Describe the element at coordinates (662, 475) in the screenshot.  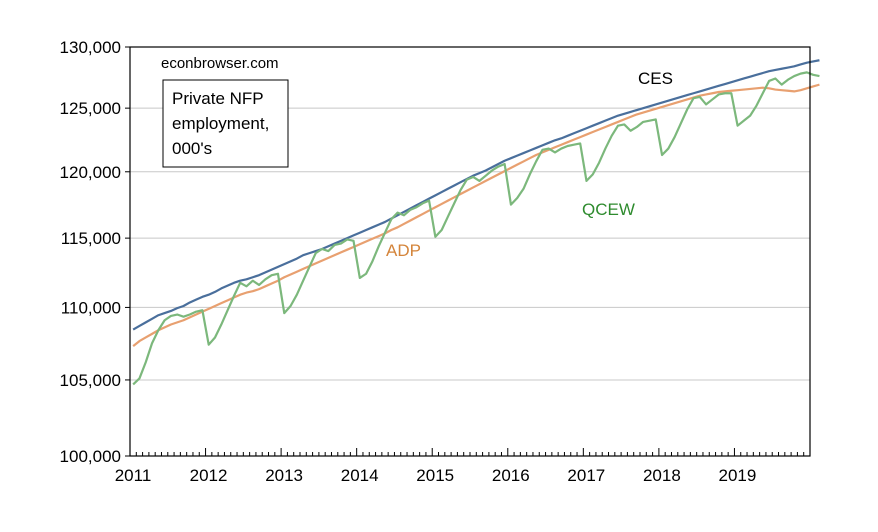
I see `x-tick-label: 2018` at that location.